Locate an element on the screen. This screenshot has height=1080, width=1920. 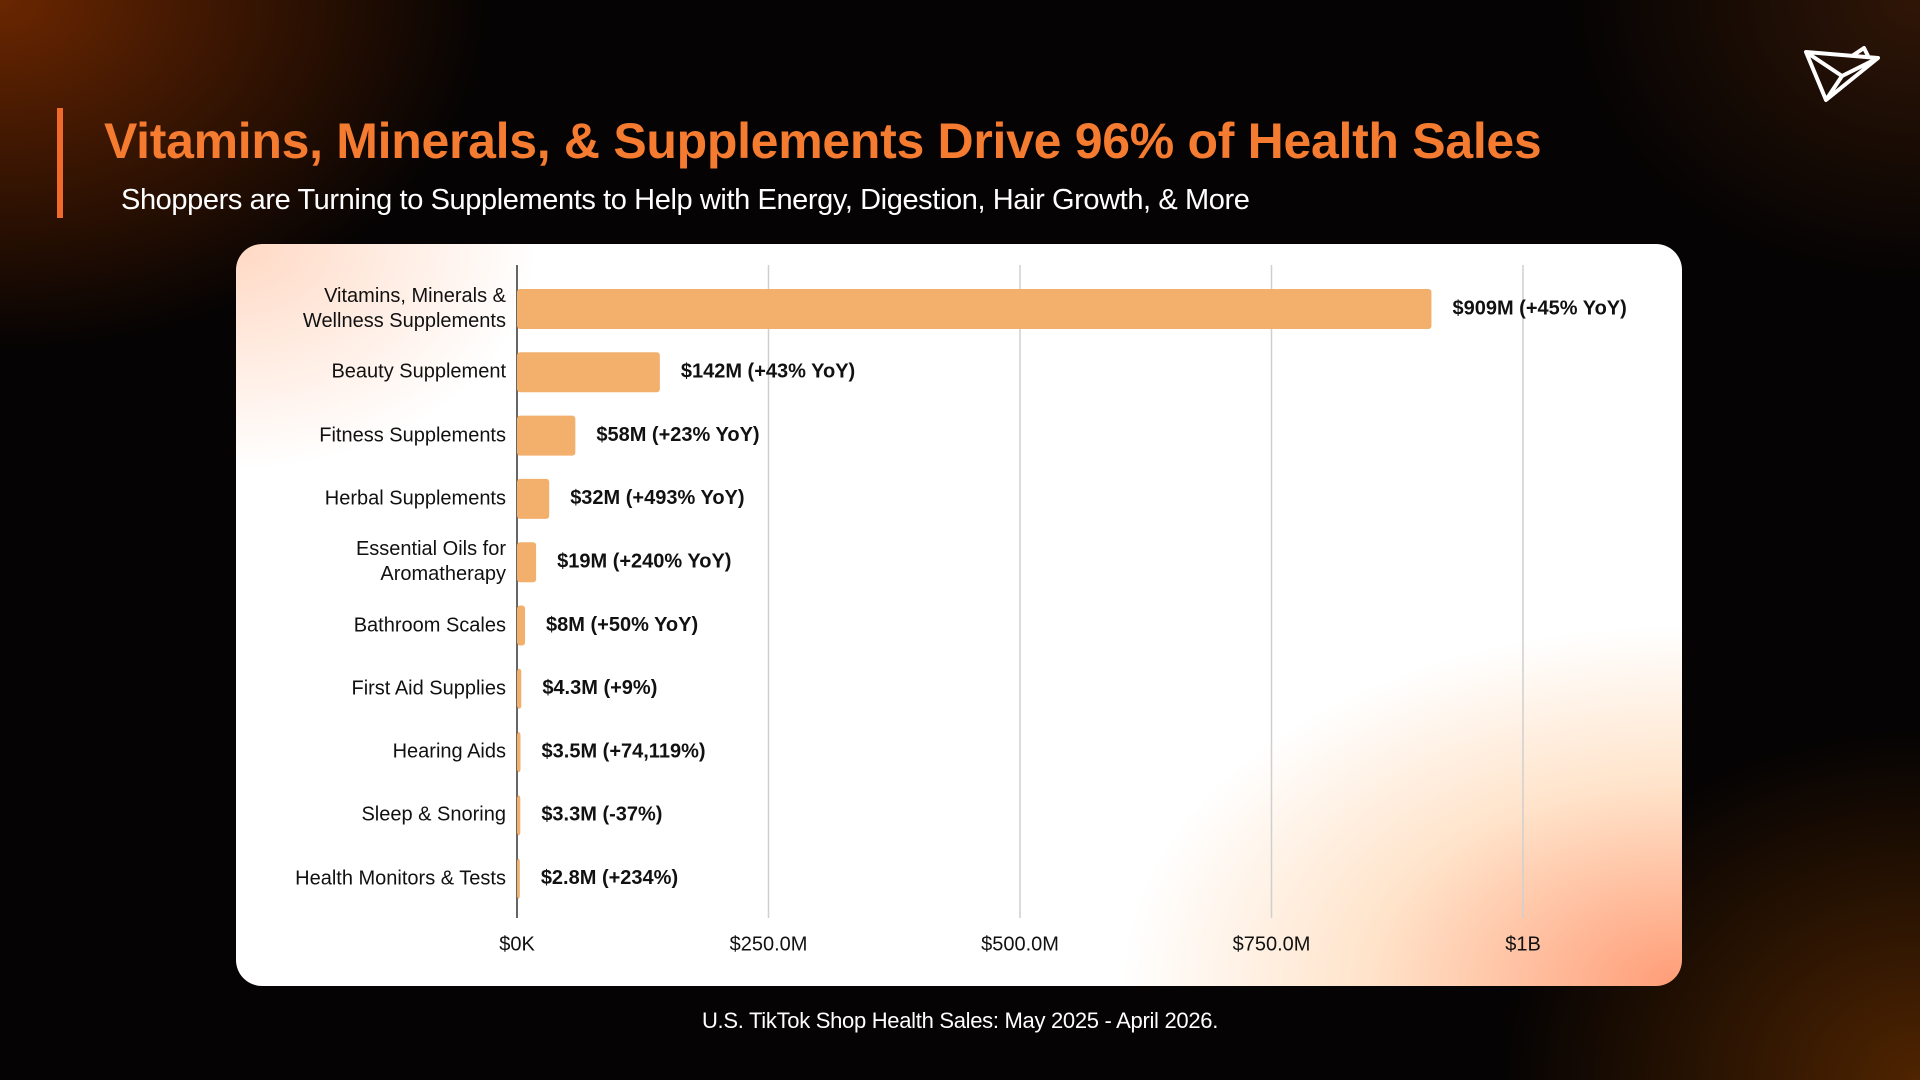
value-label: $909M (+45% YoY) is located at coordinates (1539, 308).